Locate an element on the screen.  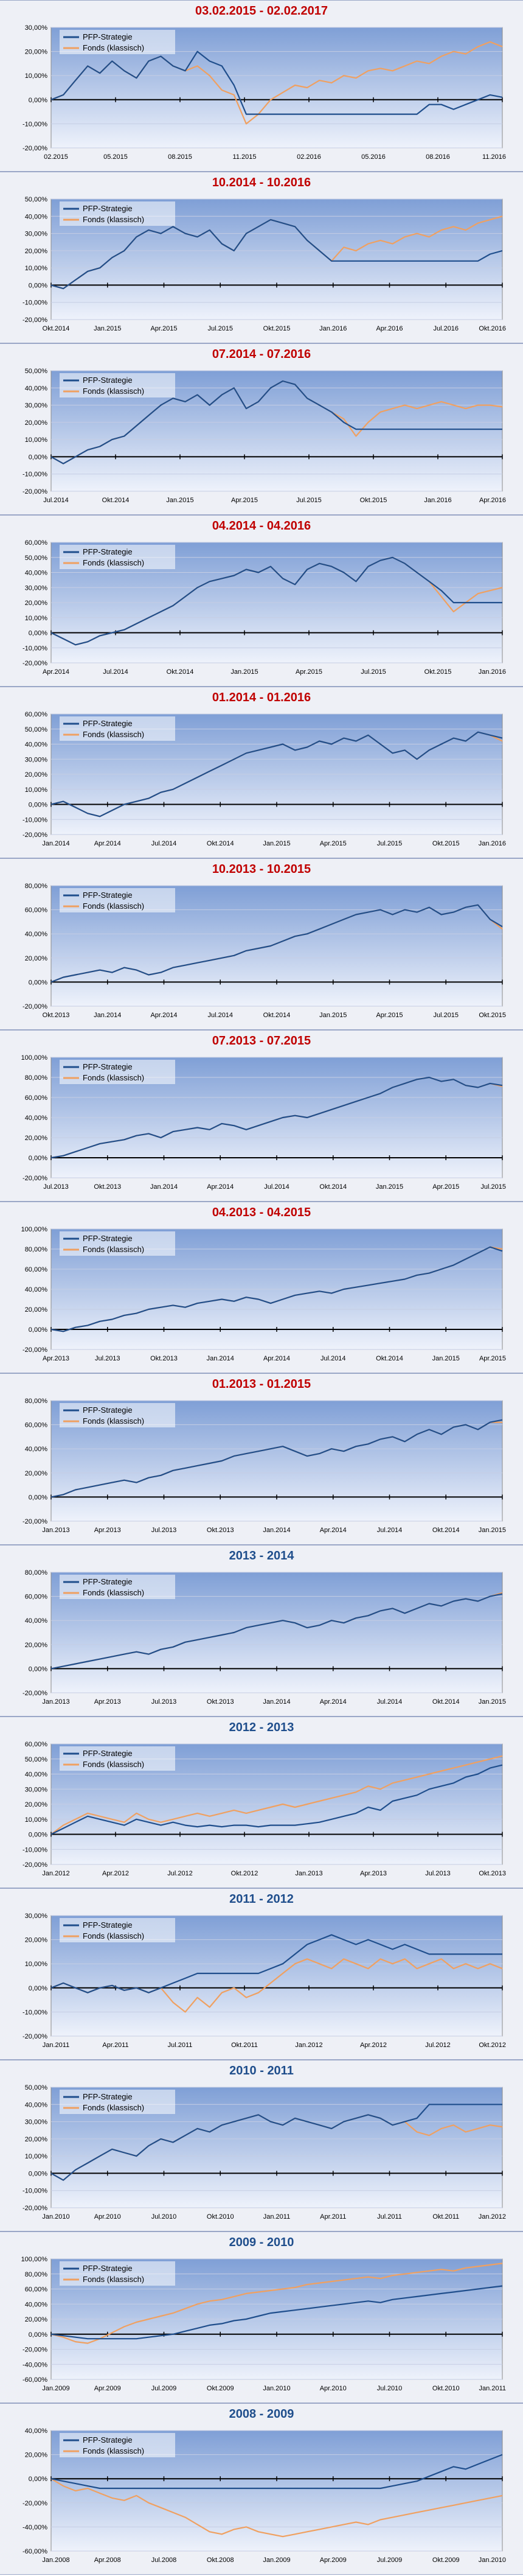
x-tick-label: Jan.2010 is located at coordinates (55, 2217).